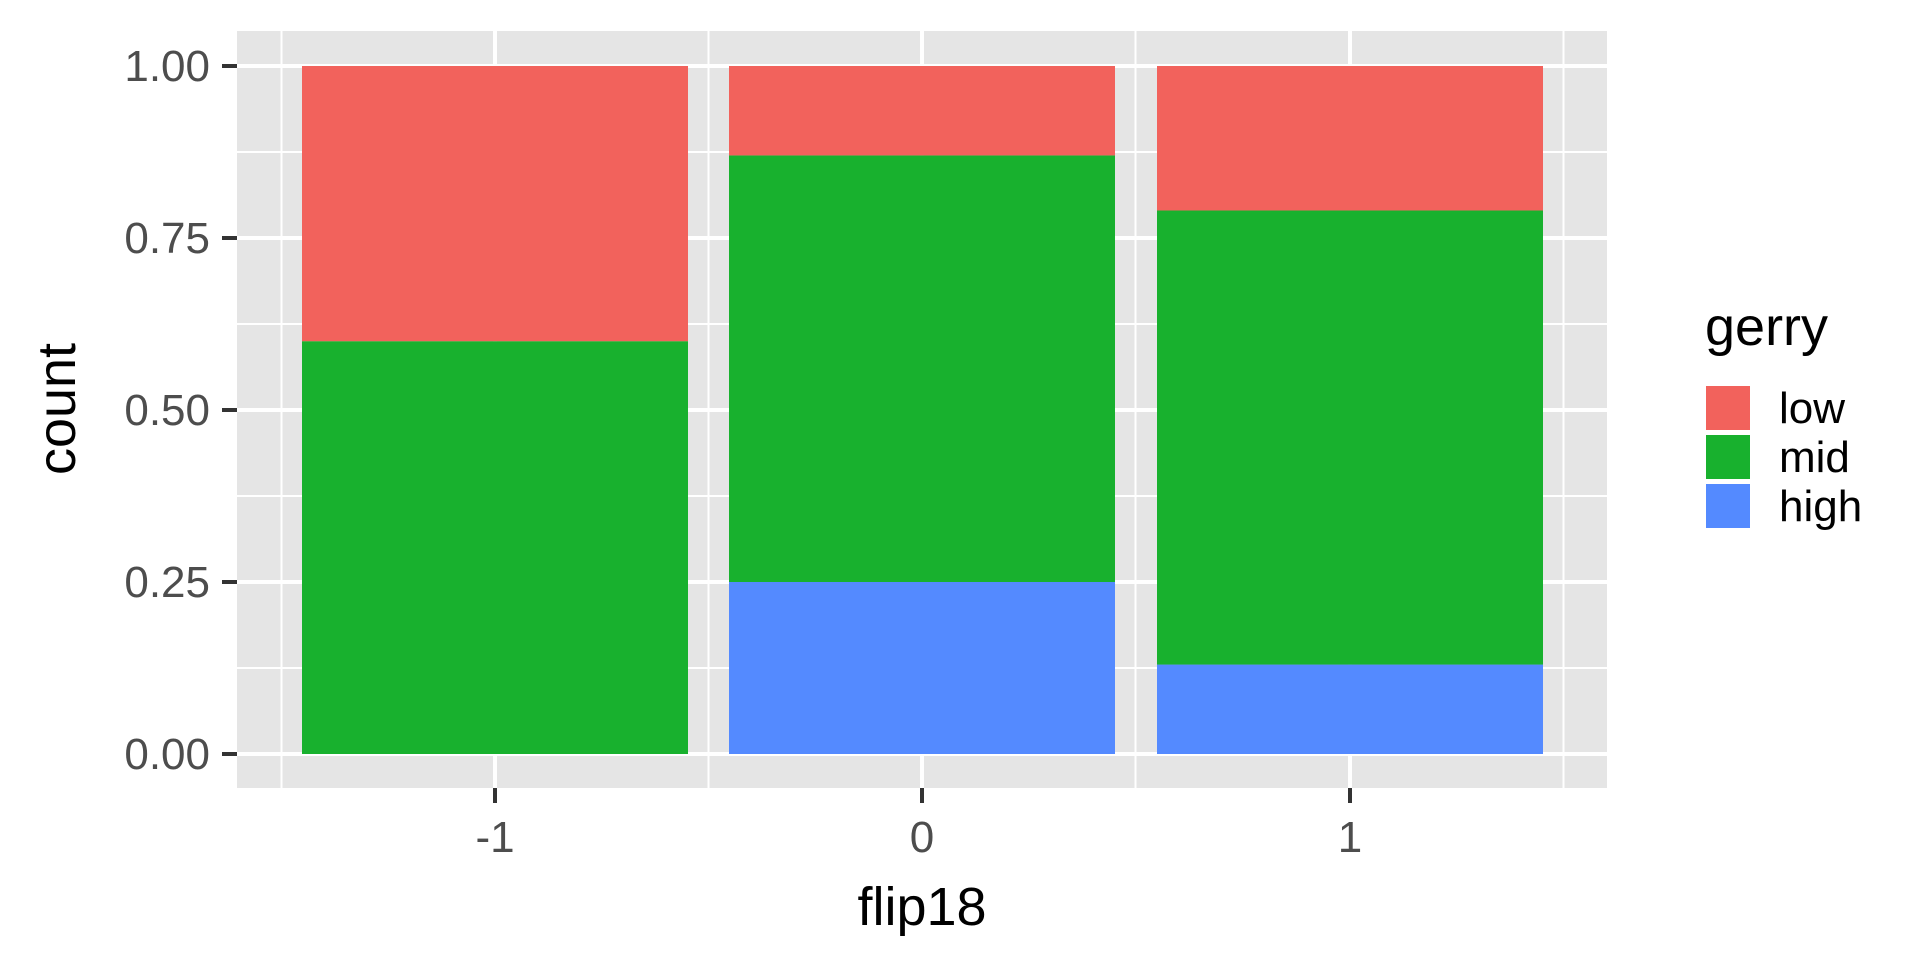 The width and height of the screenshot is (1920, 960). What do you see at coordinates (1820, 506) in the screenshot?
I see `legend-label-high: high` at bounding box center [1820, 506].